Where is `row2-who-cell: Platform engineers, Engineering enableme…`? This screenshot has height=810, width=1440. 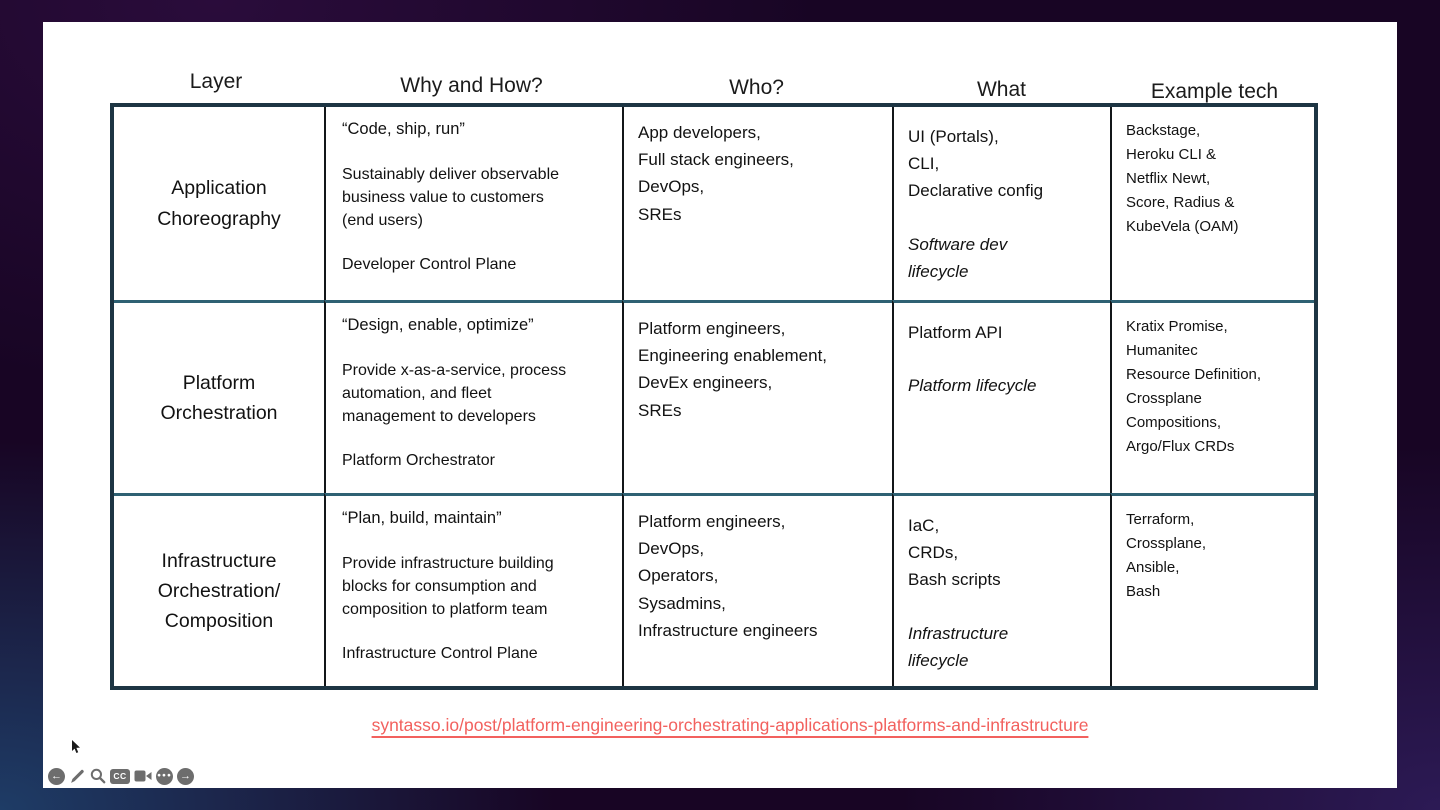
row2-who-cell: Platform engineers, Engineering enableme… is located at coordinates (757, 396).